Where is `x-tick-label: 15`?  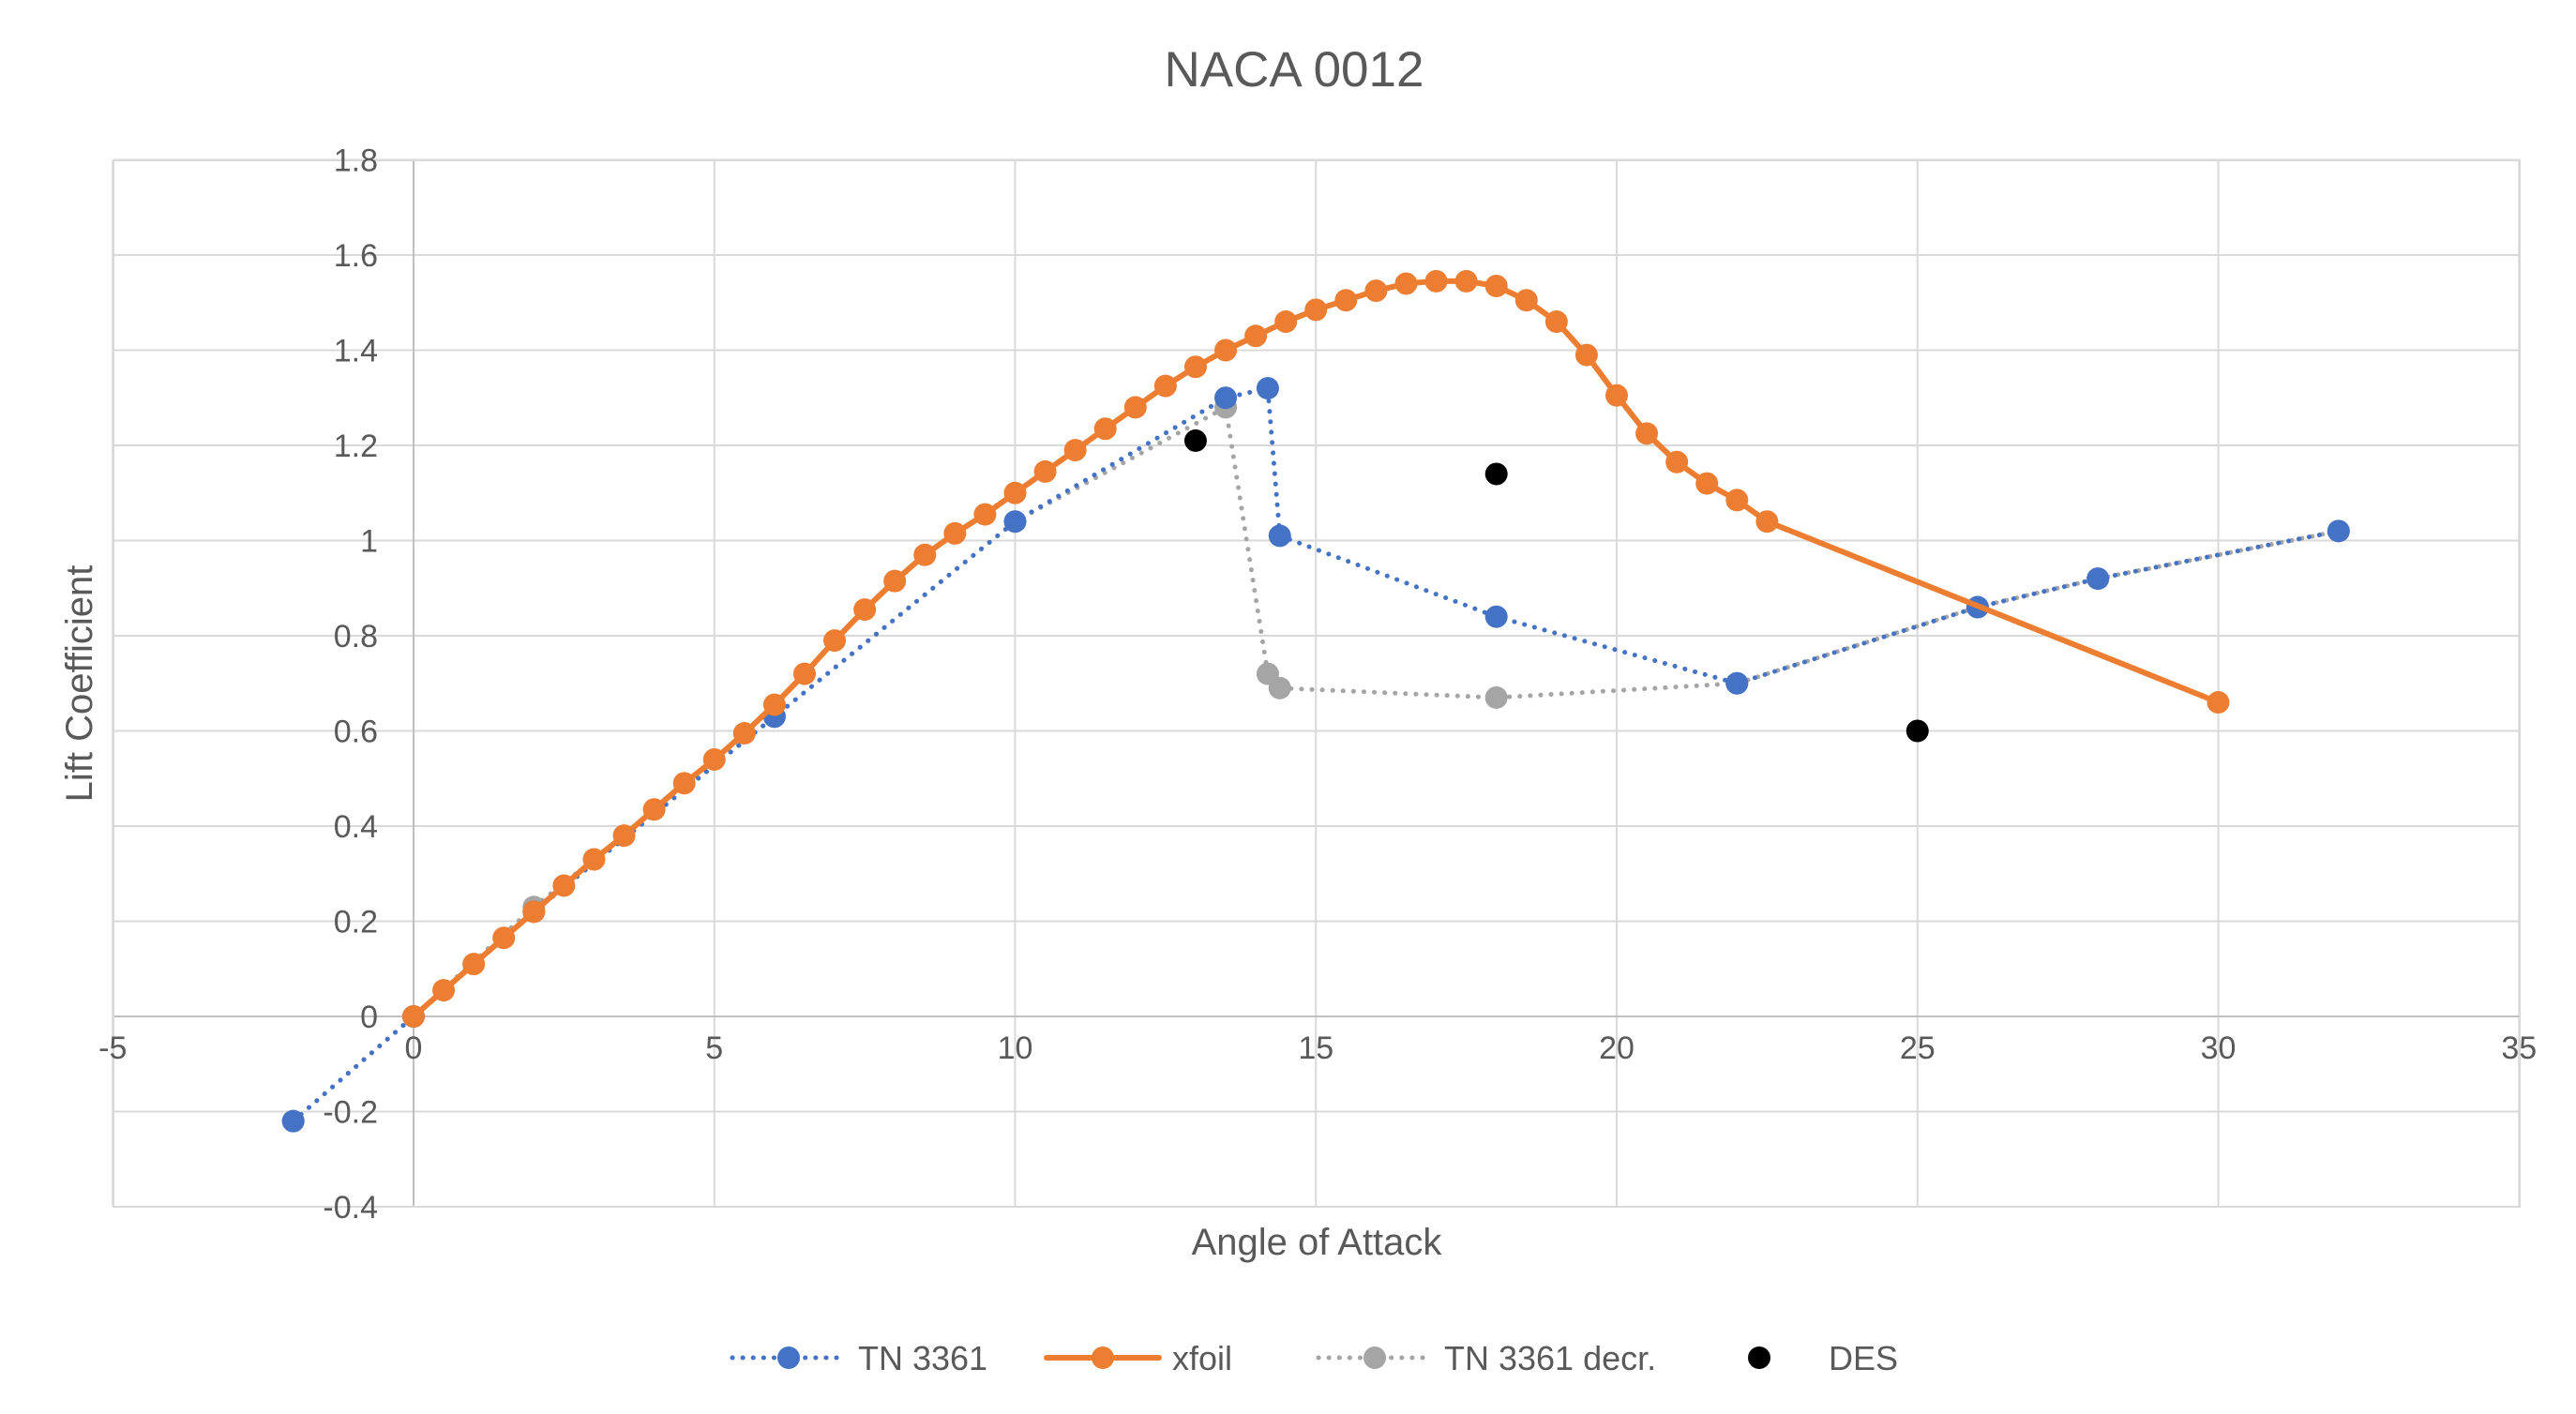 x-tick-label: 15 is located at coordinates (1315, 1048).